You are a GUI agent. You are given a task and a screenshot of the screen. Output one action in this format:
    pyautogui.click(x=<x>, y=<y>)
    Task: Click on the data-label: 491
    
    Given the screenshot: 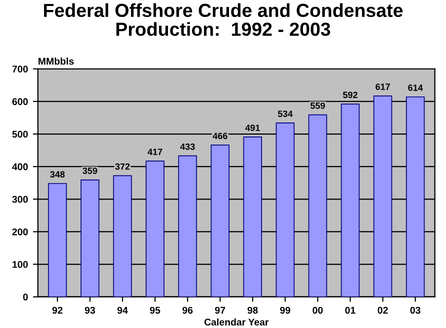 What is the action you would take?
    pyautogui.click(x=252, y=127)
    